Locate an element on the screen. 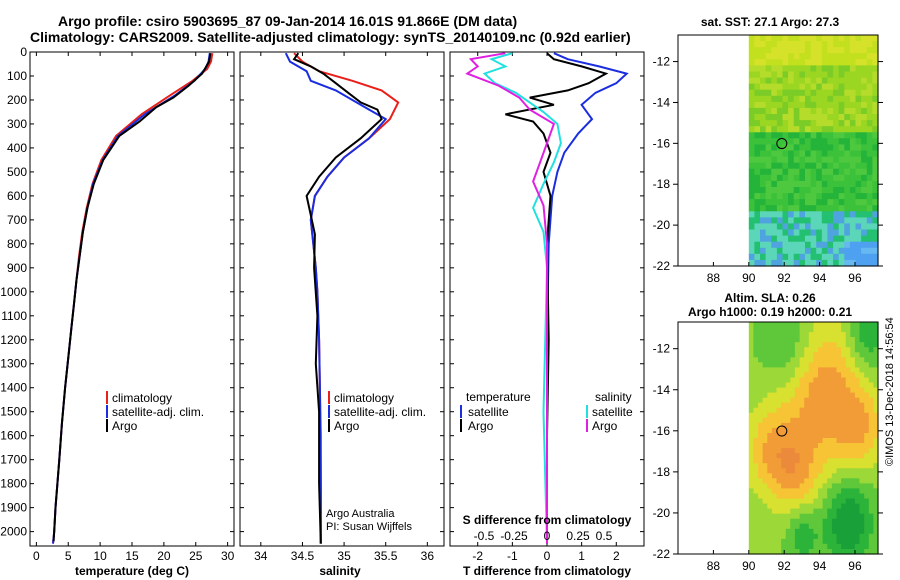 The image size is (900, 580). s-tick-label: 0 is located at coordinates (547, 536).